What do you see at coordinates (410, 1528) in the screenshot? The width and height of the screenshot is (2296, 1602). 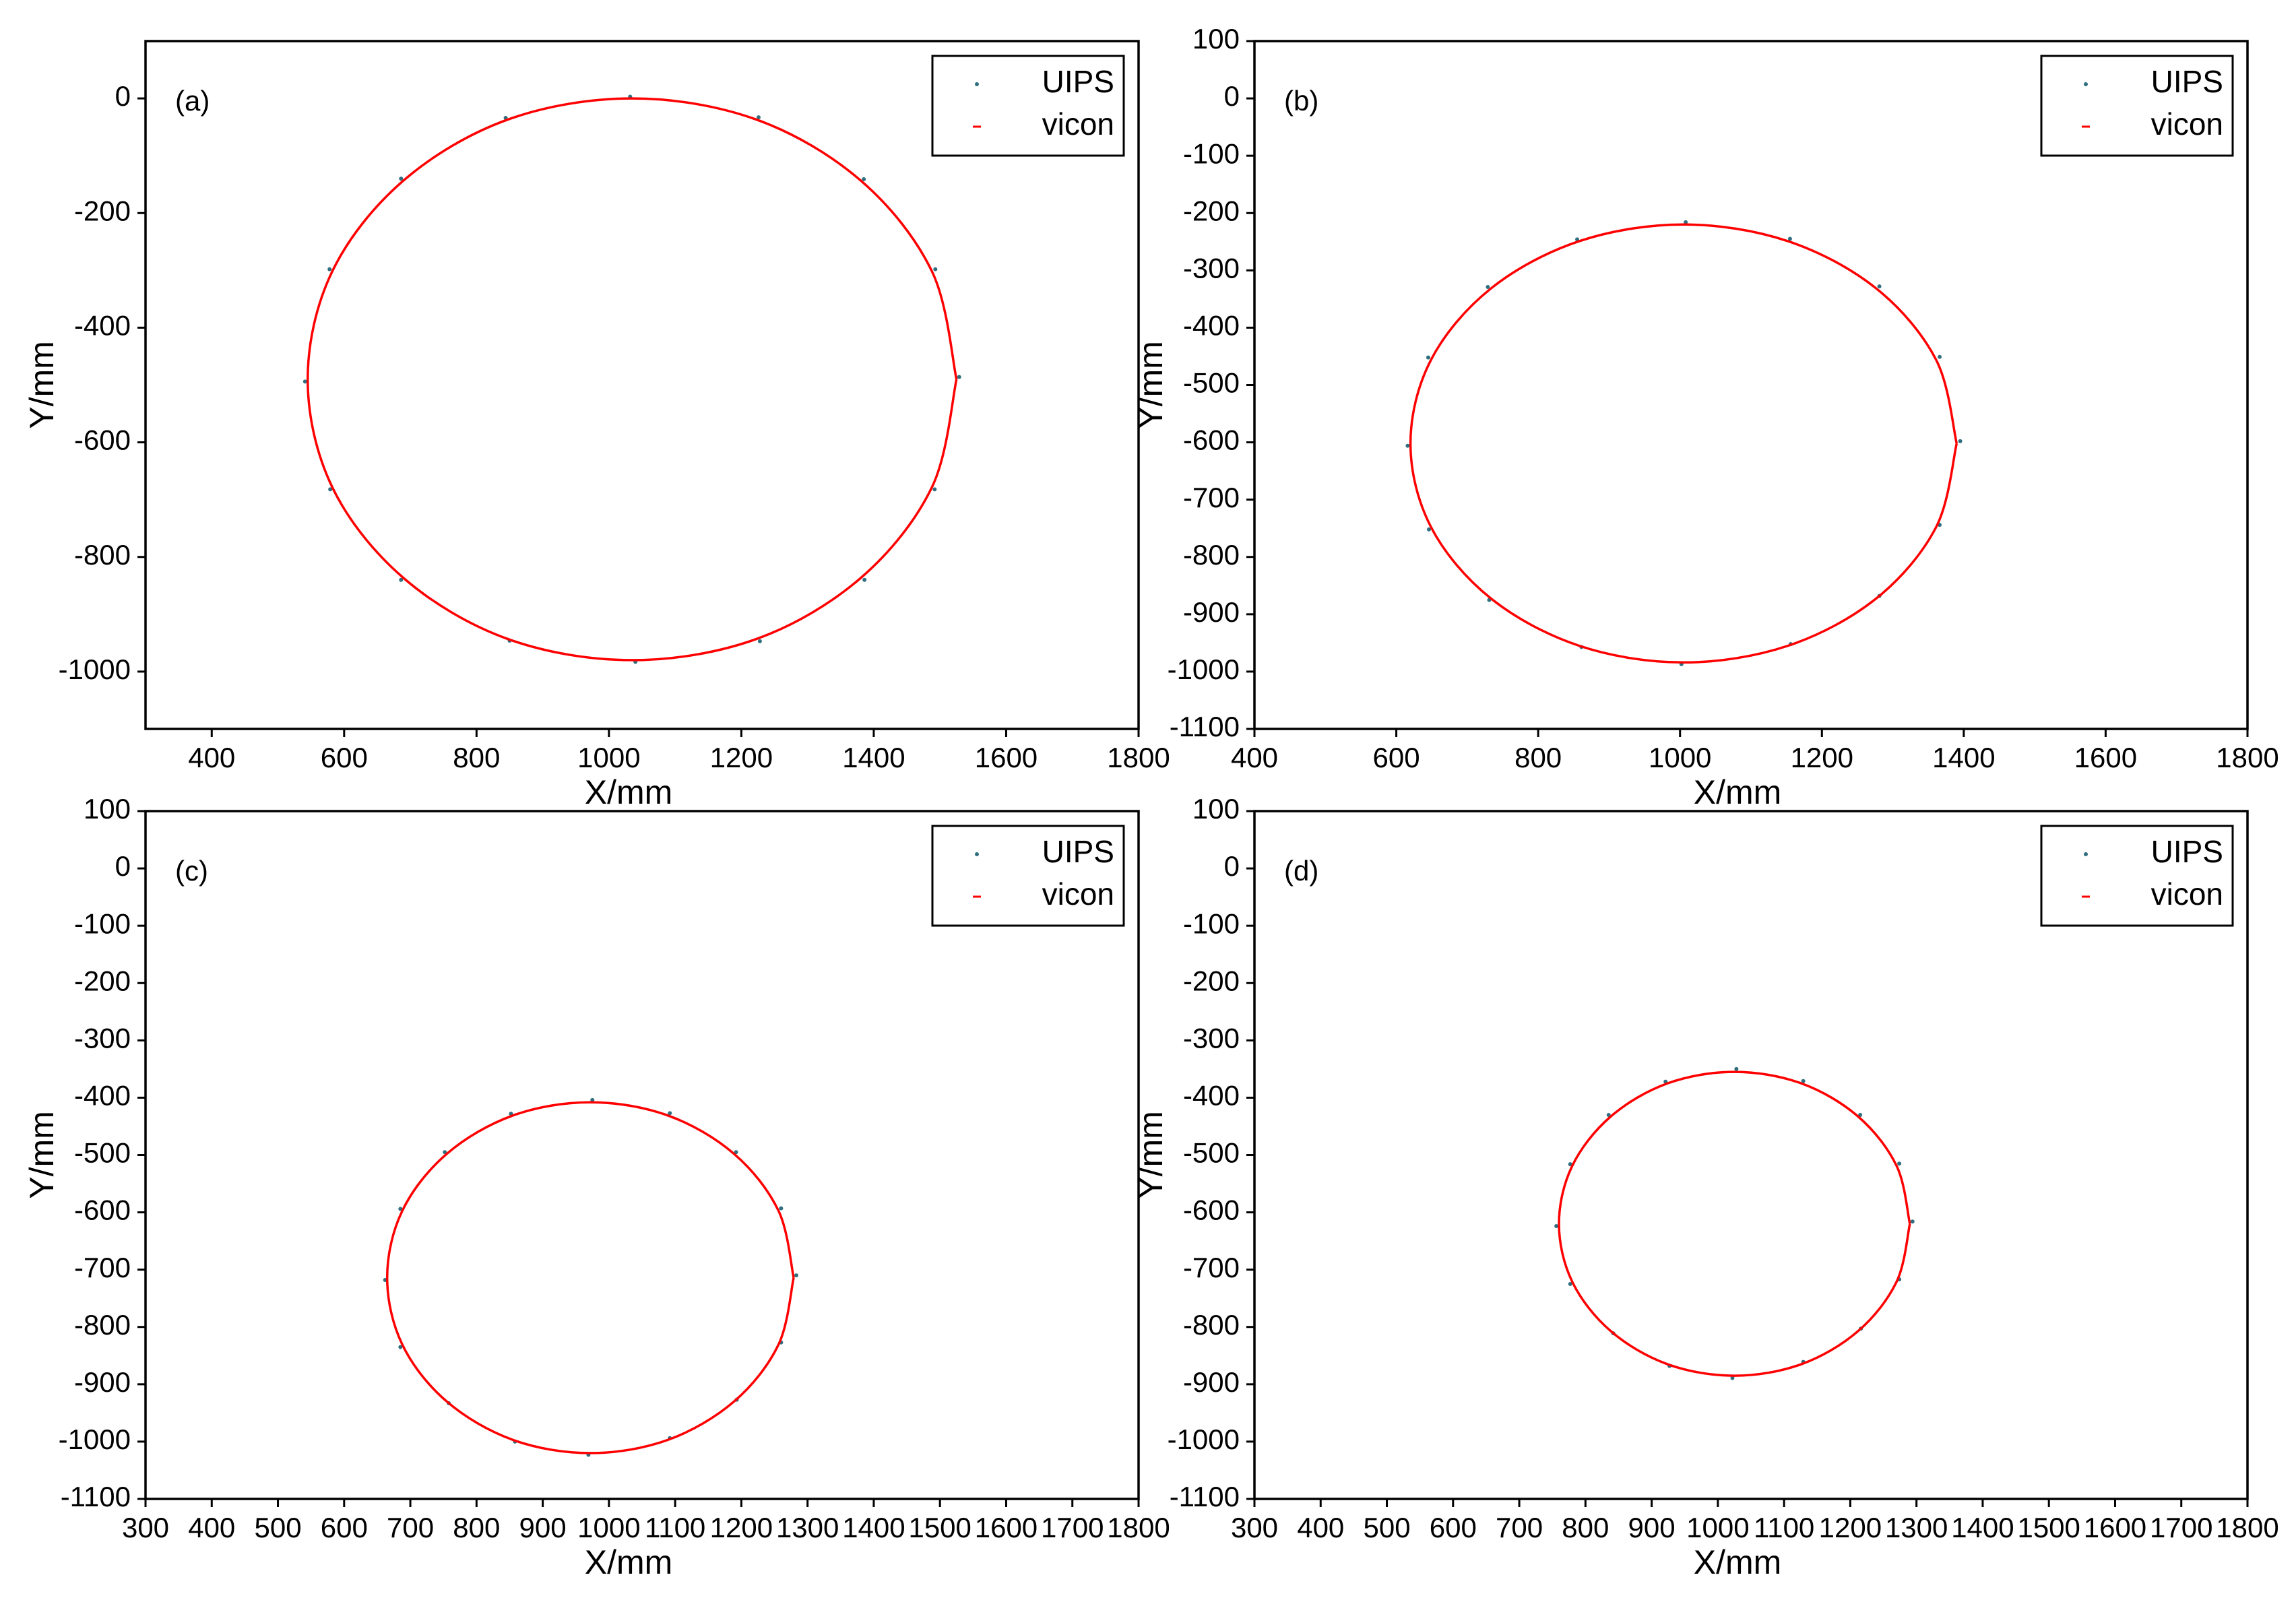 I see `x-tick-label: 700` at bounding box center [410, 1528].